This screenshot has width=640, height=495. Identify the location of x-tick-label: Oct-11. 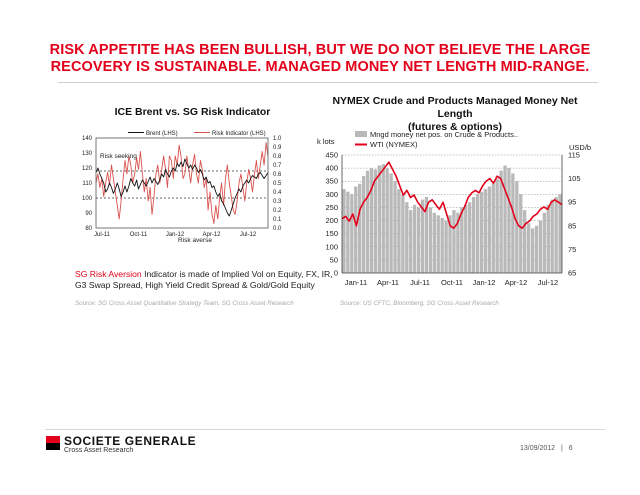
(139, 235).